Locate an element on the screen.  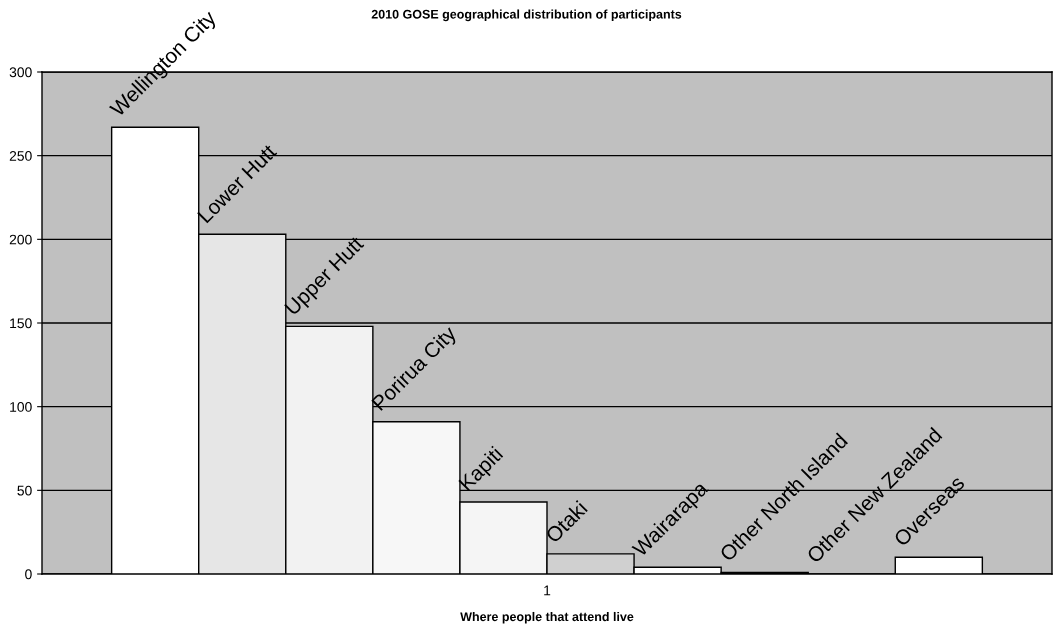
x-tick-label: 1 is located at coordinates (547, 590).